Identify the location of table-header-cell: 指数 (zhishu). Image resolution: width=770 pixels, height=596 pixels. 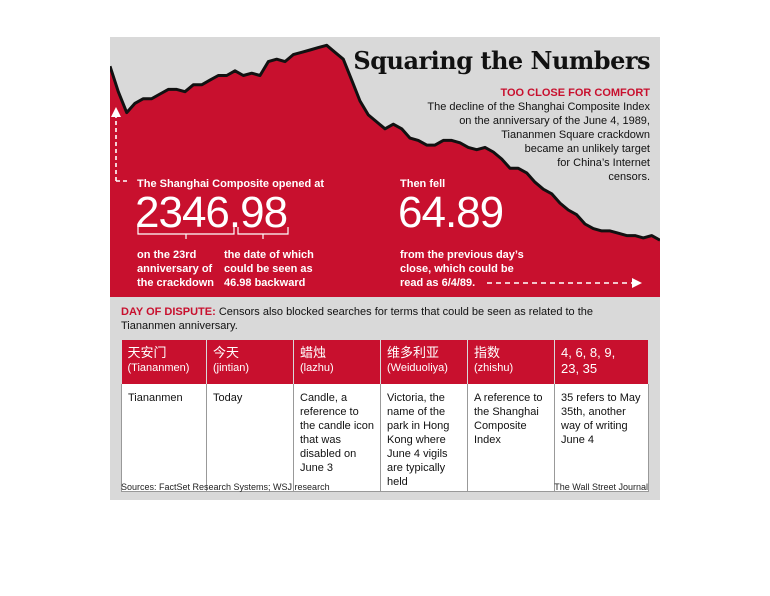
(511, 362).